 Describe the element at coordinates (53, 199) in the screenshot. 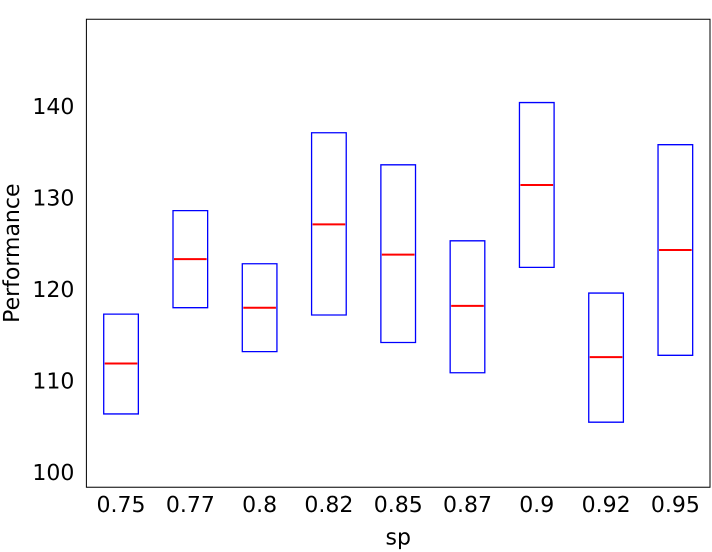

I see `y-tick-label: 130` at that location.